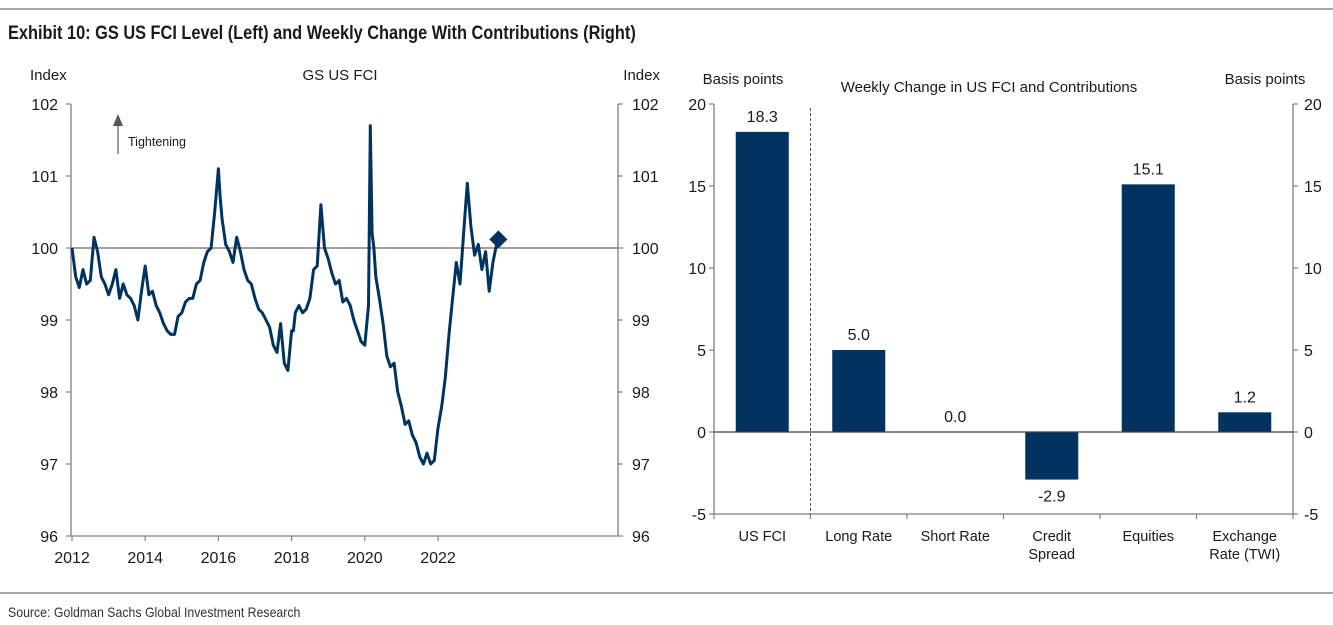 The height and width of the screenshot is (625, 1333). Describe the element at coordinates (1308, 351) in the screenshot. I see `y-tick-label-right: 5` at that location.